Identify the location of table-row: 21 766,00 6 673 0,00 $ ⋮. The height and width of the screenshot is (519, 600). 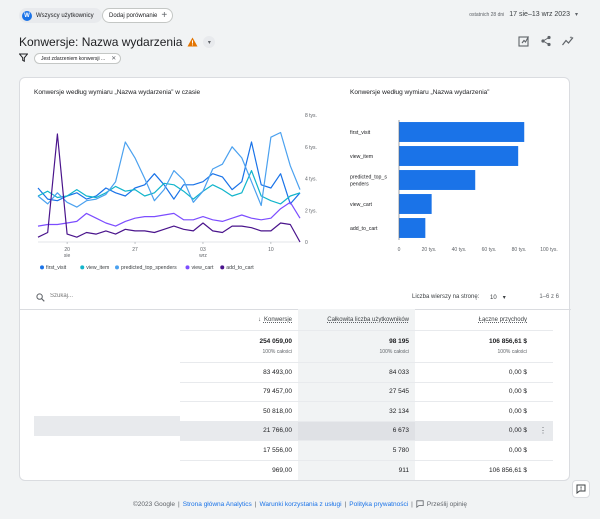
(366, 431).